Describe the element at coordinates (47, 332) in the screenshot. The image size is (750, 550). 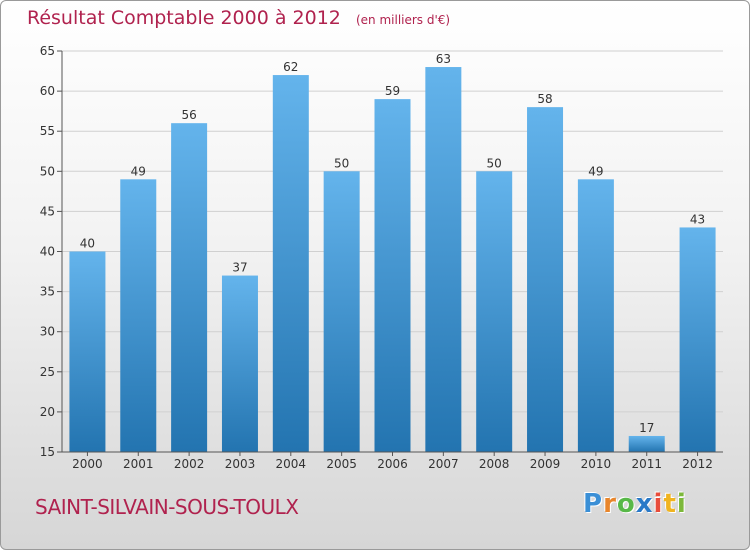
I see `y-tick-label: 30` at that location.